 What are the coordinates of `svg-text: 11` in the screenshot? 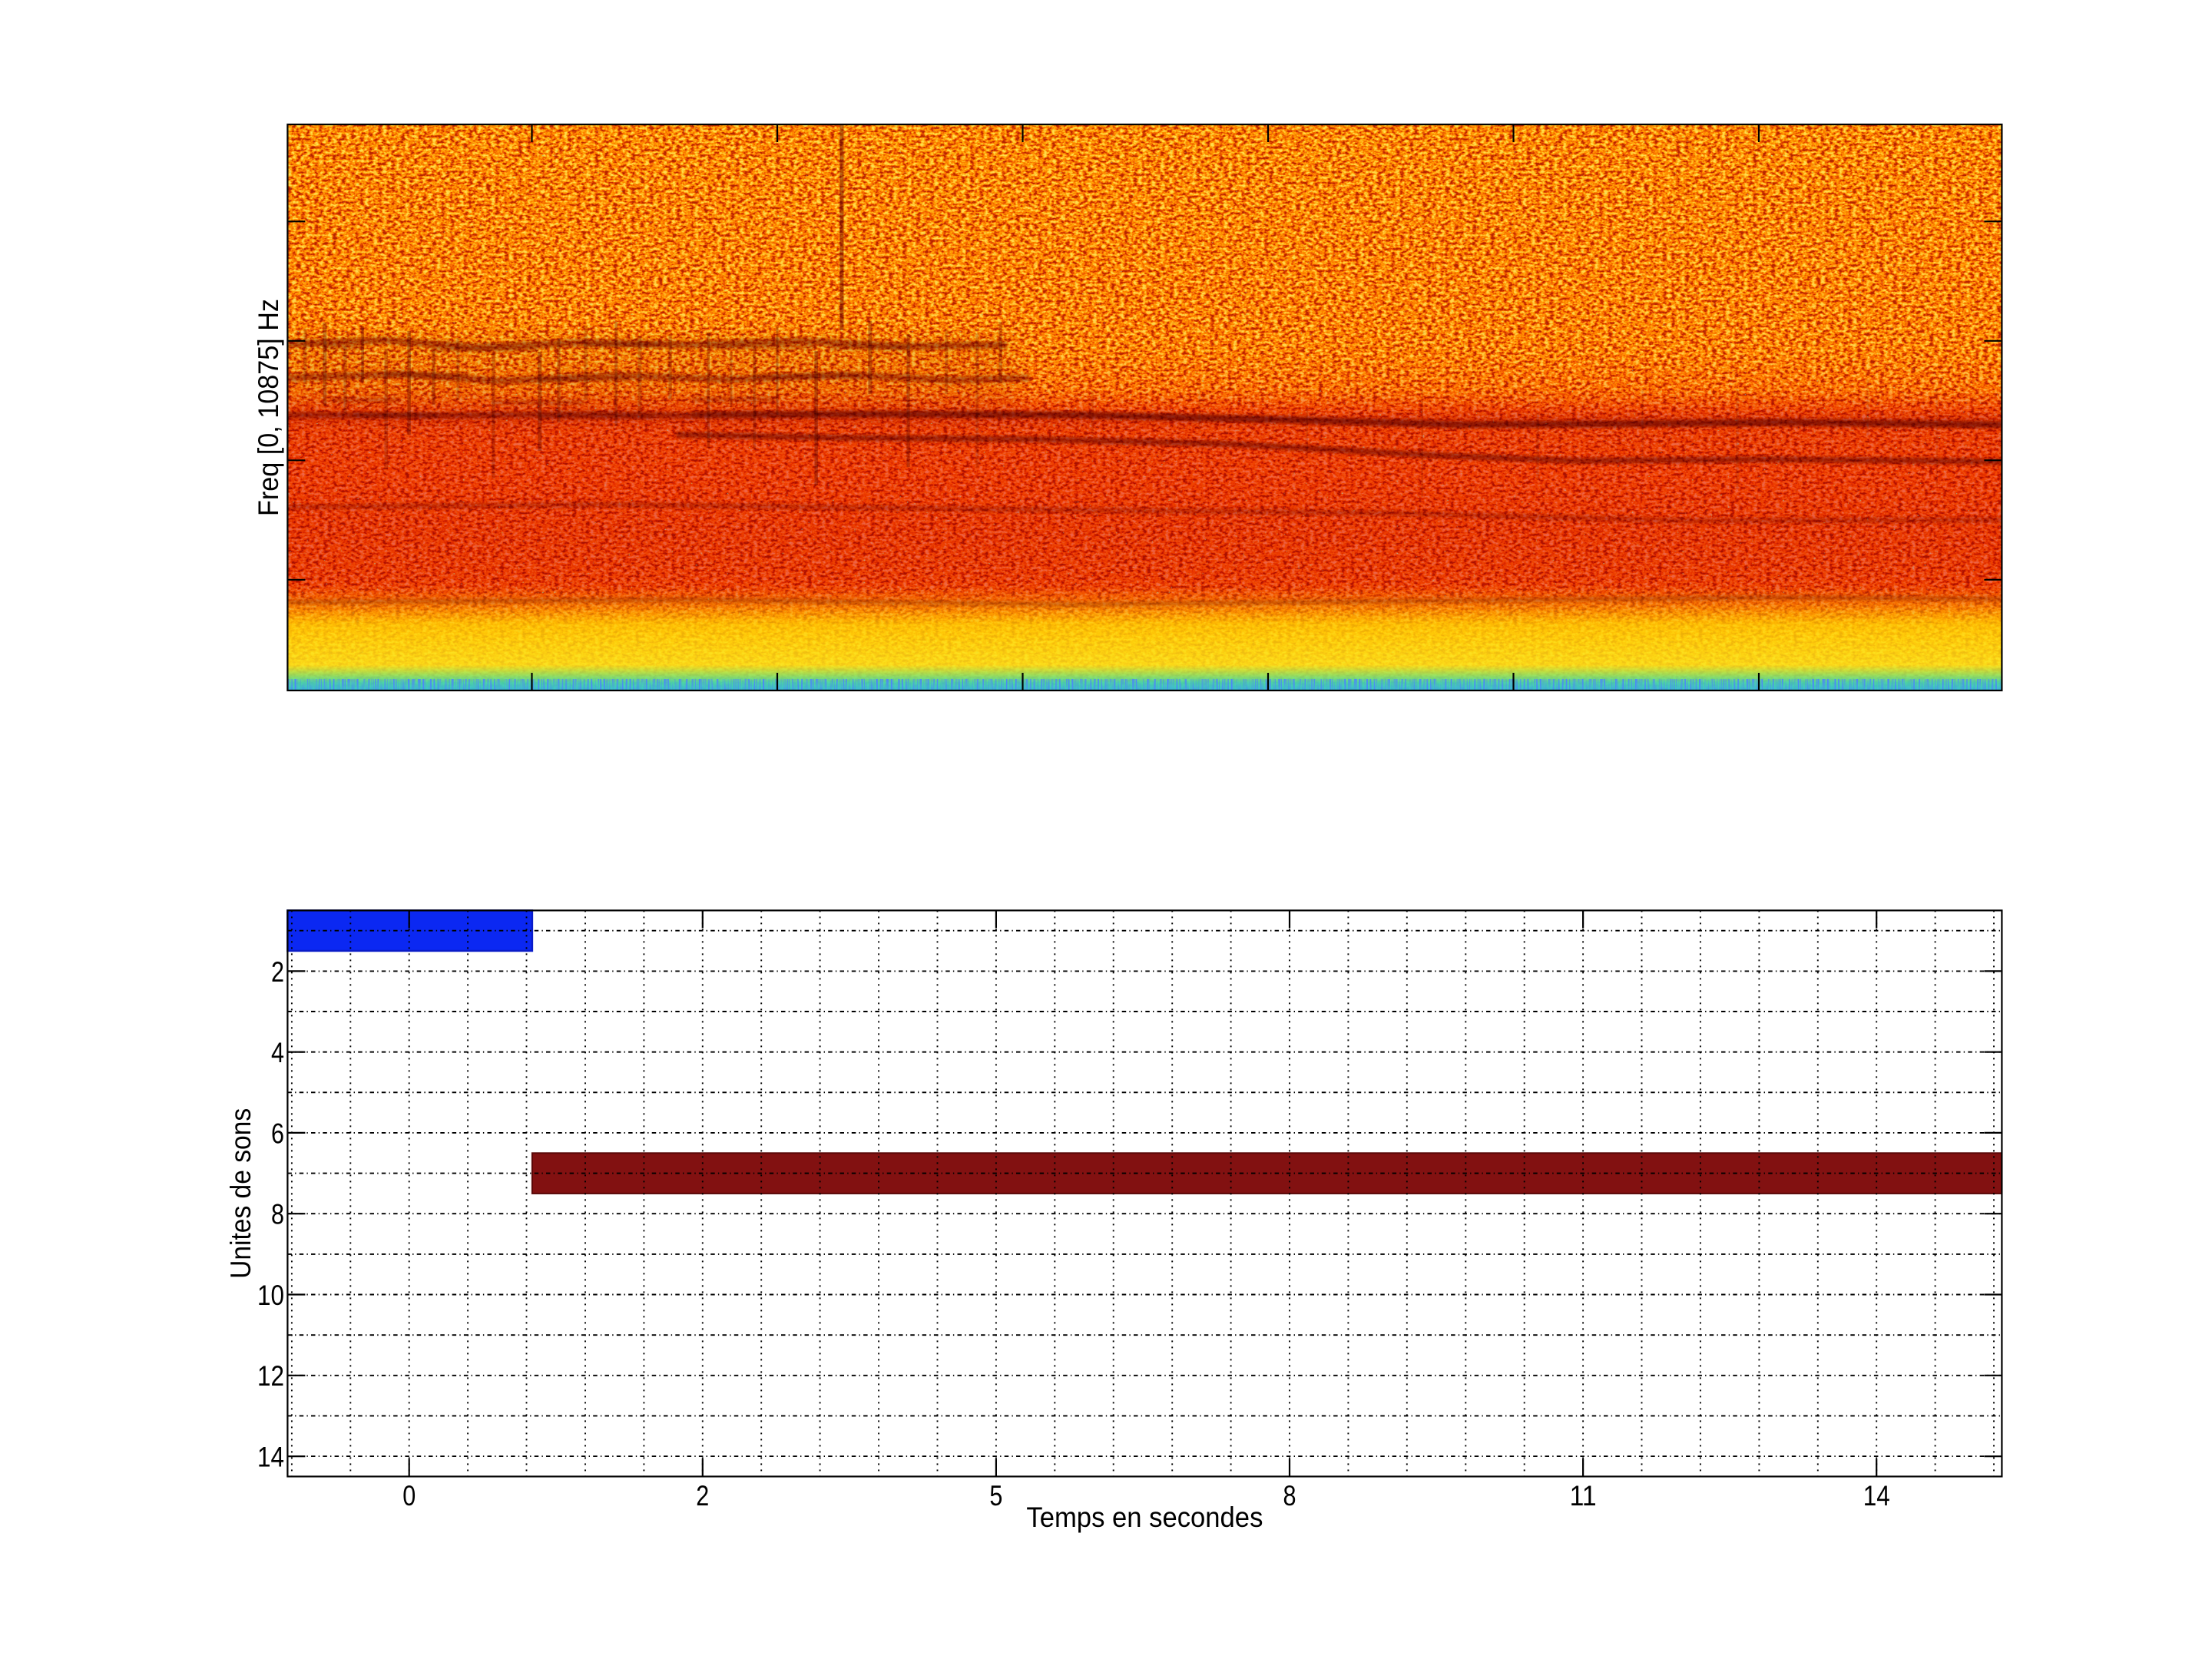 It's located at (1584, 1496).